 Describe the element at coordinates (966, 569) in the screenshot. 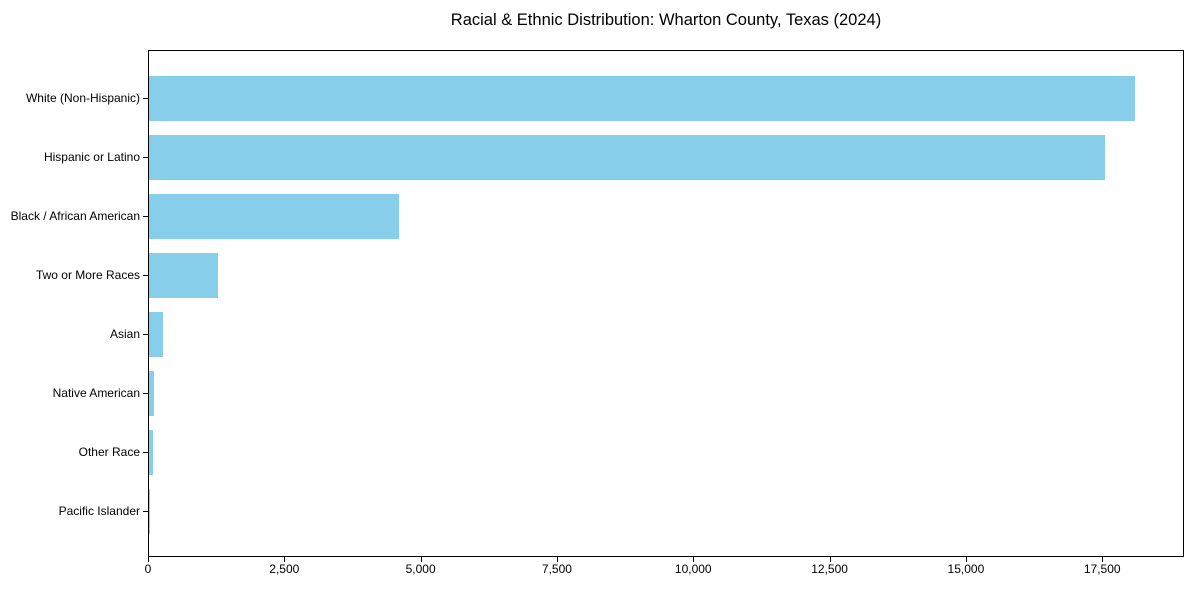

I see `x-axis-tick-label: 15,000` at that location.